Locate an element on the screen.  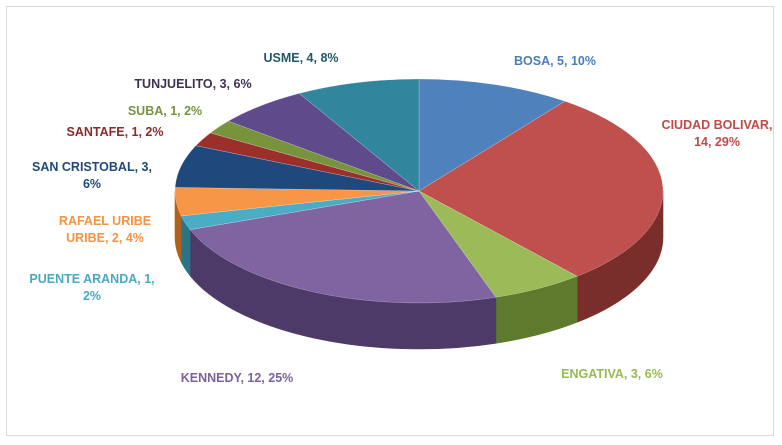
data-label-rafael-uribe-uribe: RAFAEL URIBE URIBE, 2, 4% is located at coordinates (105, 229).